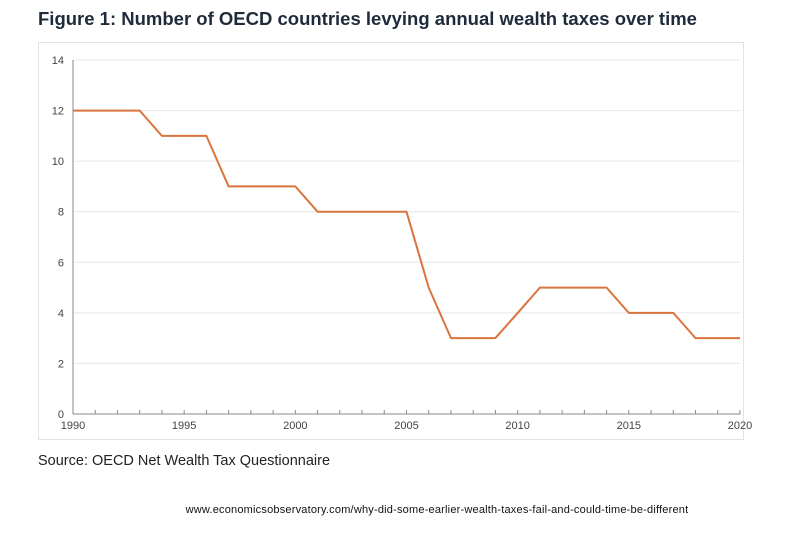 The height and width of the screenshot is (554, 800). I want to click on x-tick-label: 1990, so click(73, 426).